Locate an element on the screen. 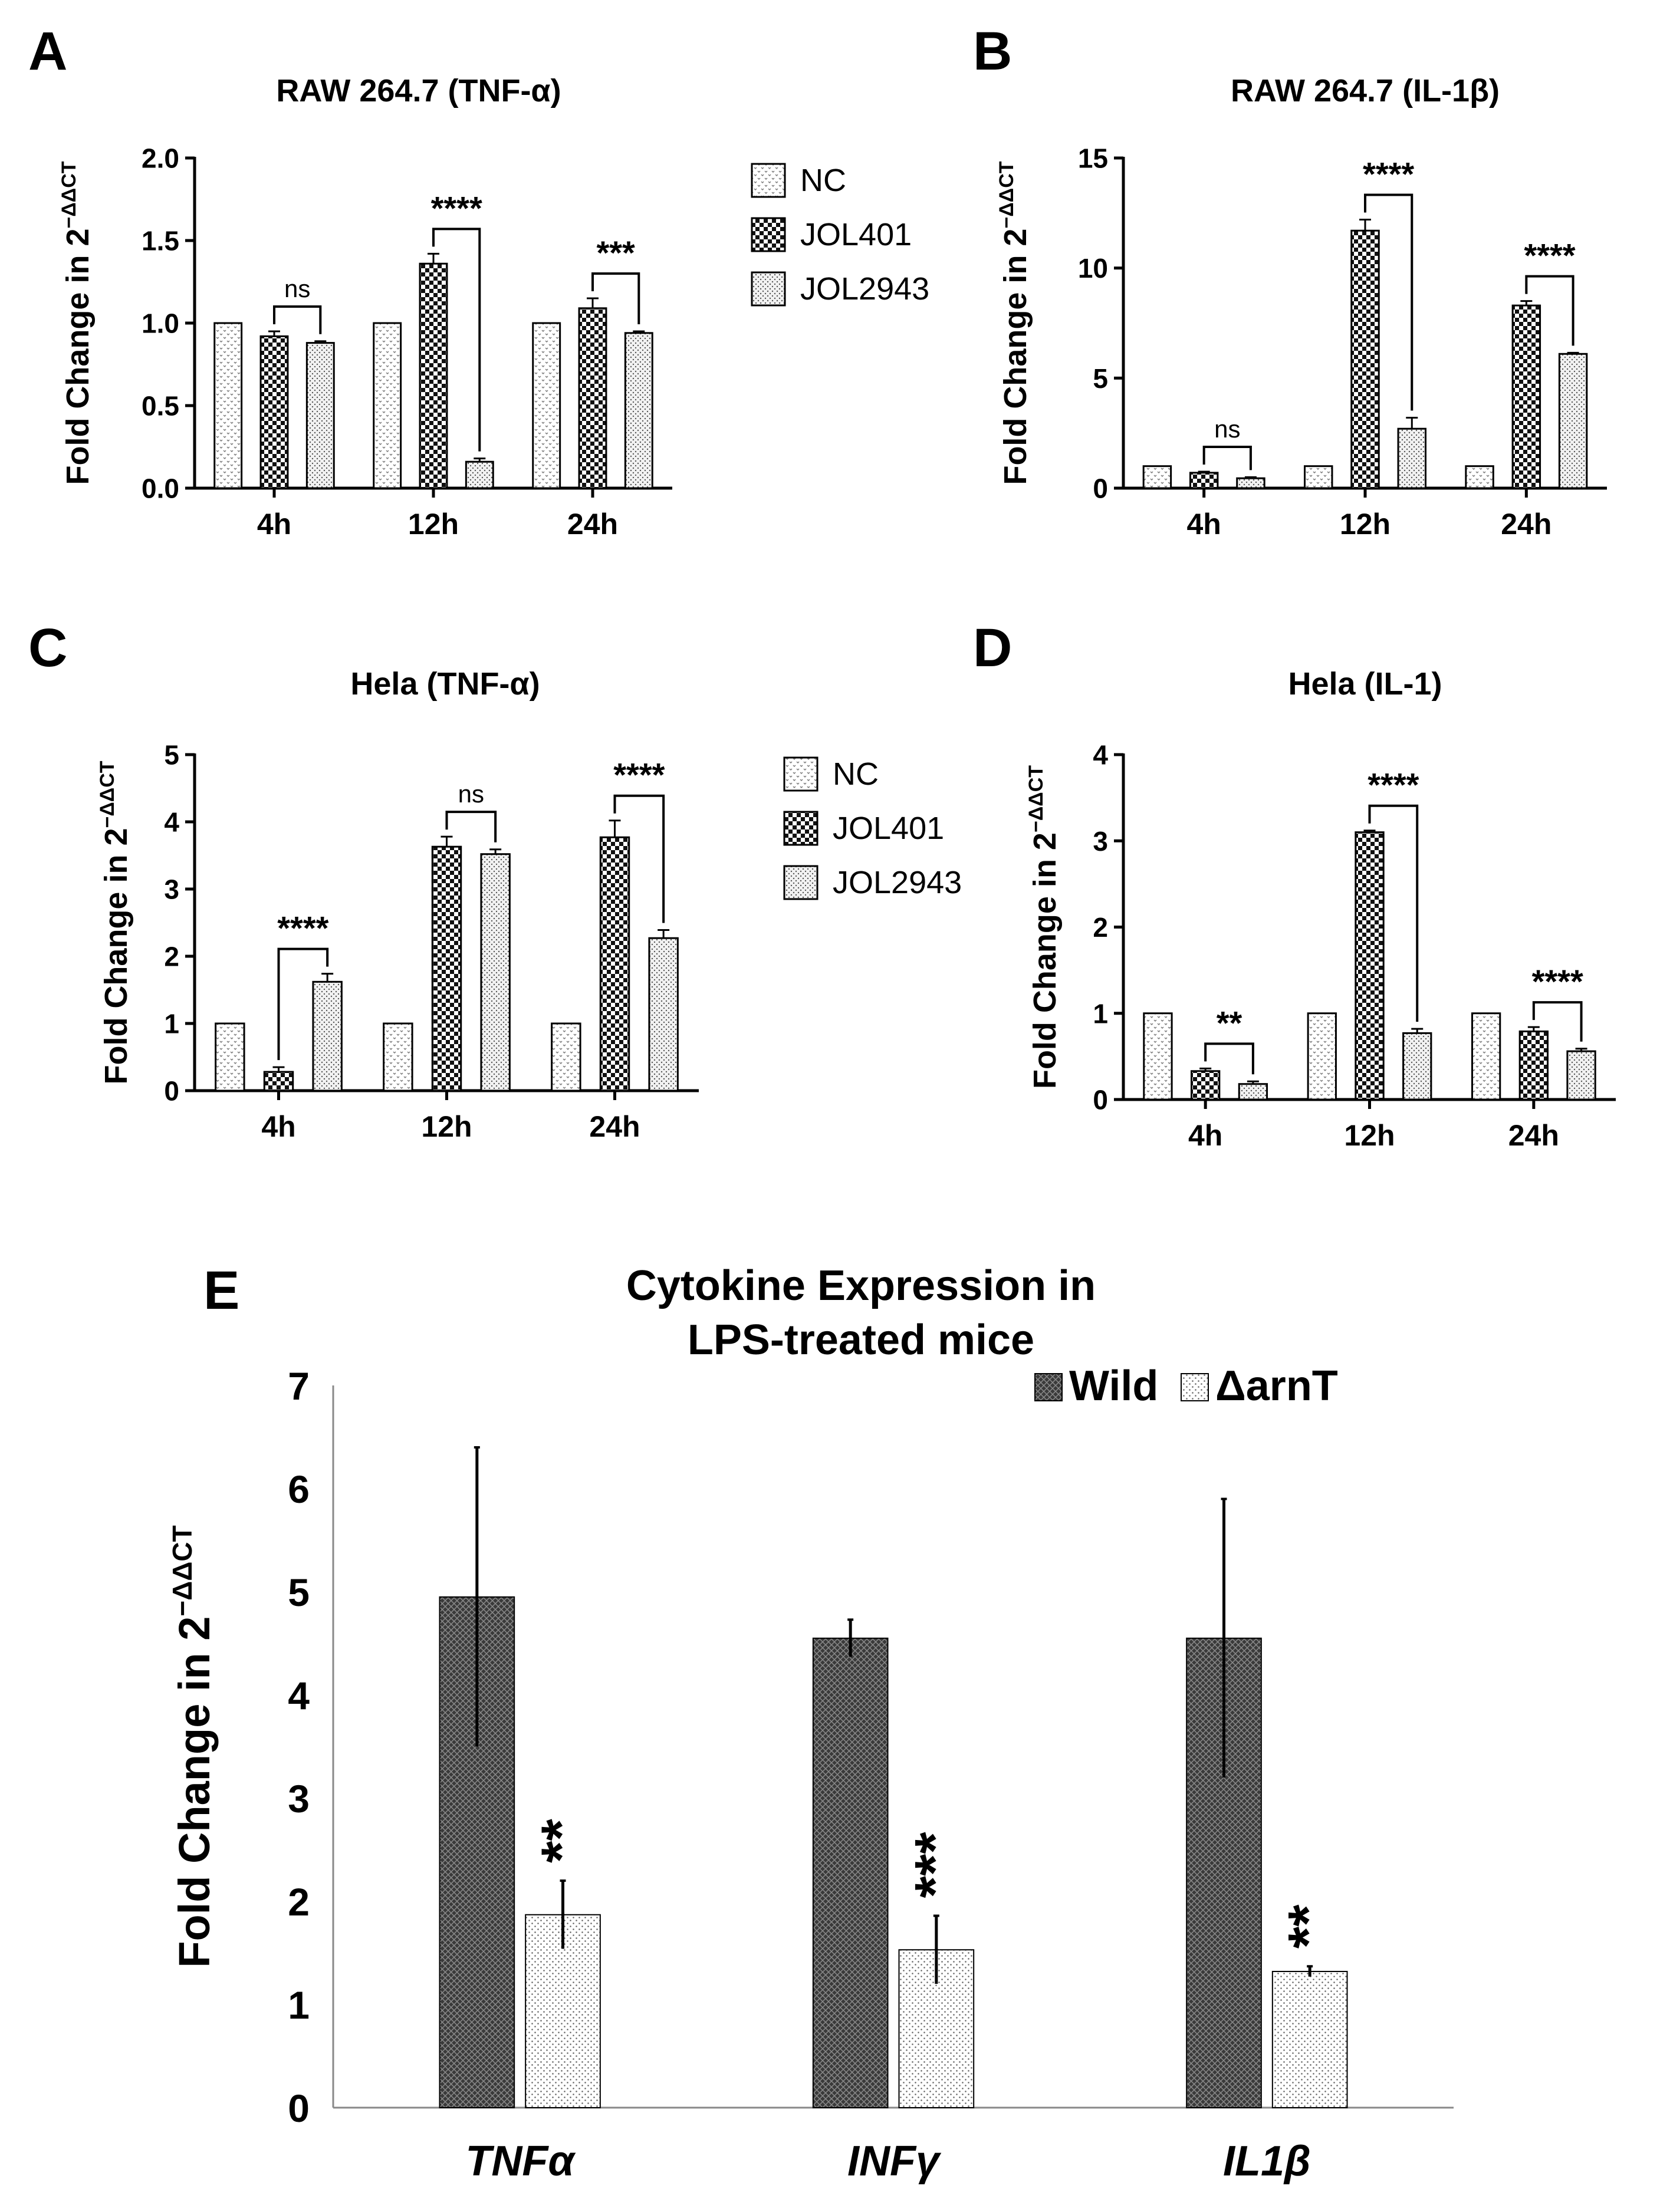  x-tick-label: TNFα is located at coordinates (520, 2161).